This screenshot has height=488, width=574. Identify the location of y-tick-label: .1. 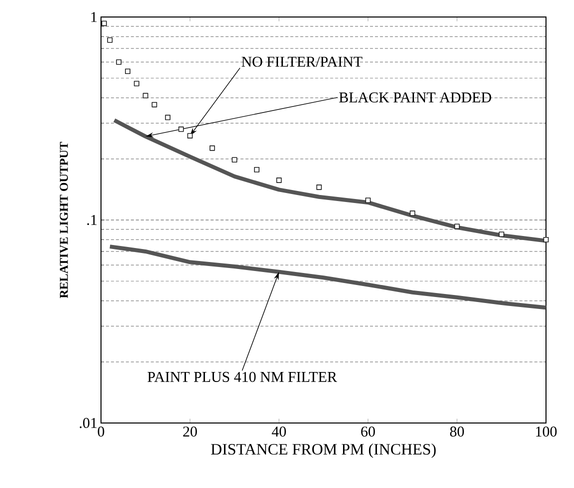
(92, 220).